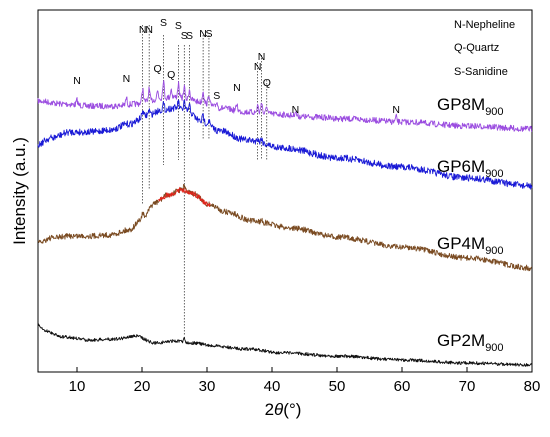 The height and width of the screenshot is (437, 550). I want to click on series-label-gp2m-sub: 900, so click(494, 348).